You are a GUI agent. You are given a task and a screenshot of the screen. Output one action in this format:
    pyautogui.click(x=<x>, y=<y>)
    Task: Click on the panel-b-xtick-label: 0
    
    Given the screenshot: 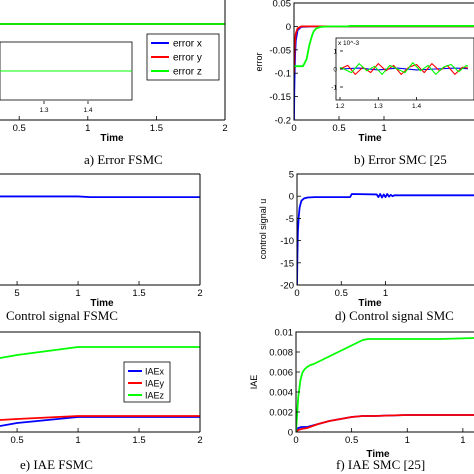 What is the action you would take?
    pyautogui.click(x=293, y=128)
    